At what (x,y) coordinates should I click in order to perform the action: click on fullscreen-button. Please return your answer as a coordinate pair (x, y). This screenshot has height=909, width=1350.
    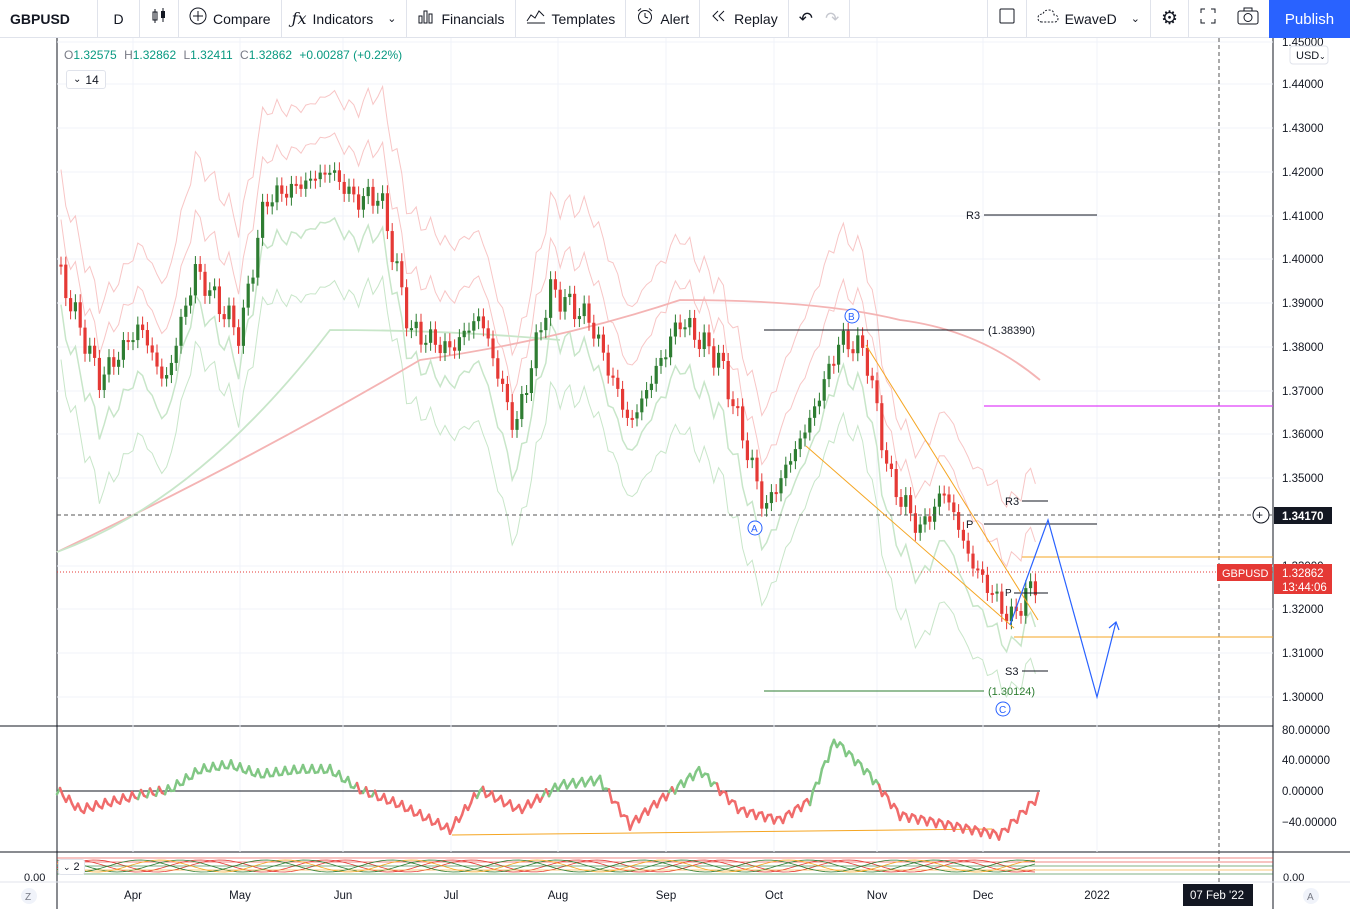
    Looking at the image, I should click on (1208, 19).